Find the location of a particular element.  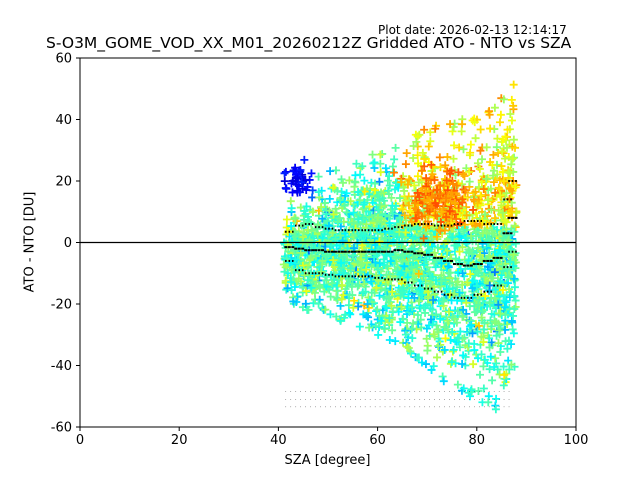

y-tick-label: -20 is located at coordinates (61, 305).